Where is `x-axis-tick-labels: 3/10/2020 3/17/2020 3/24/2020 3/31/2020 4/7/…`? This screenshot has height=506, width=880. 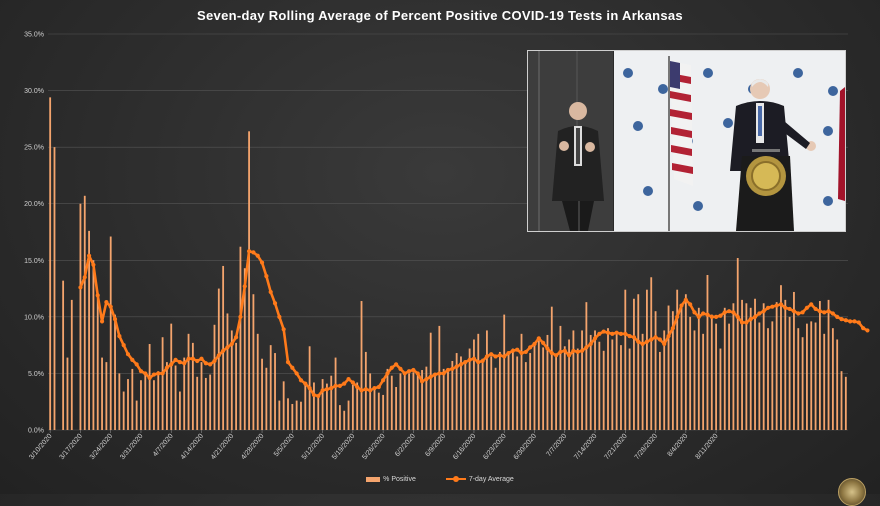 x-axis-tick-labels: 3/10/2020 3/17/2020 3/24/2020 3/31/2020 4/7/… is located at coordinates (374, 445).